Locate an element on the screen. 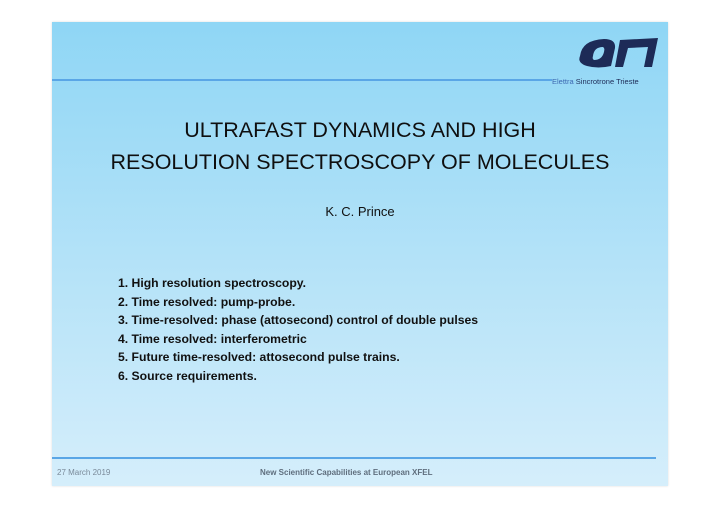 The image size is (720, 509). outline-item: 1. High resolution spectroscopy. is located at coordinates (212, 283).